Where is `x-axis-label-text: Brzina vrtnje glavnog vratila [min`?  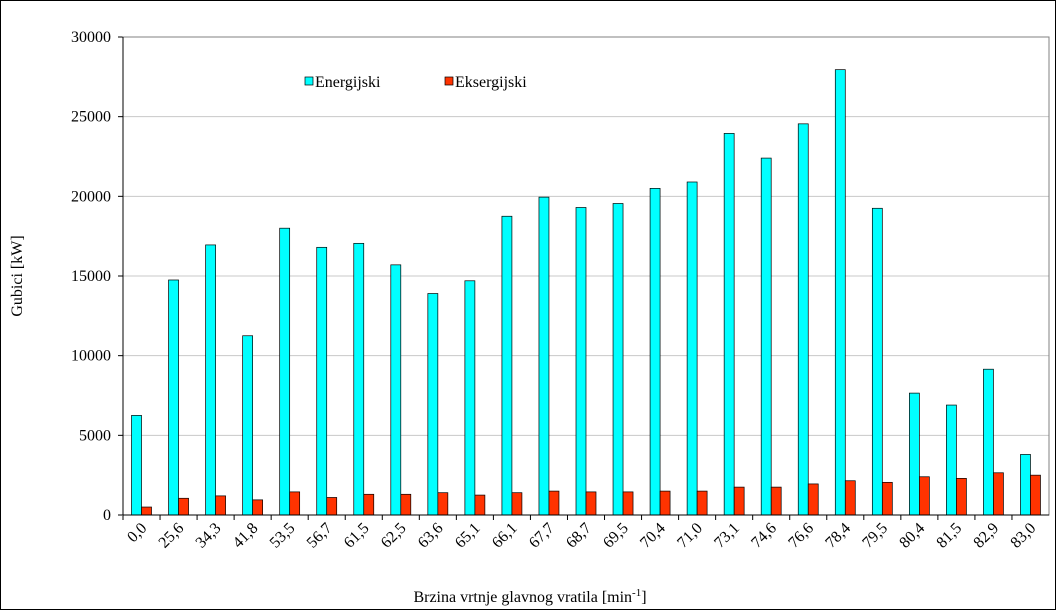 x-axis-label-text: Brzina vrtnje glavnog vratila [min is located at coordinates (522, 597).